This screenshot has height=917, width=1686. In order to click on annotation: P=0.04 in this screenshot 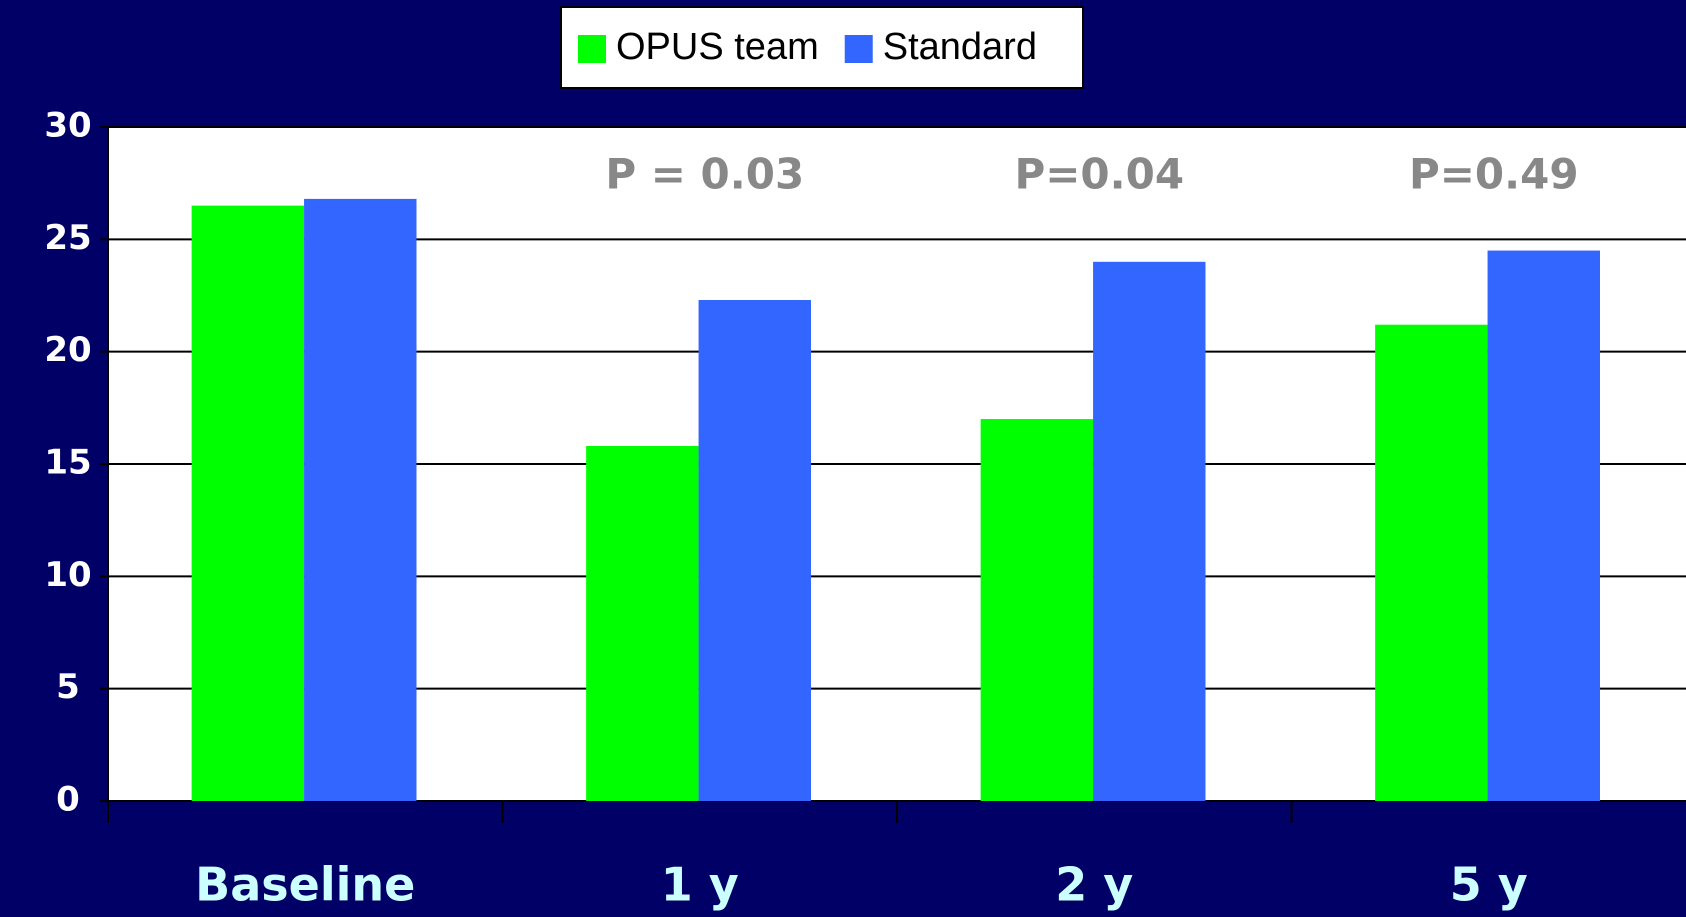, I will do `click(1099, 174)`.